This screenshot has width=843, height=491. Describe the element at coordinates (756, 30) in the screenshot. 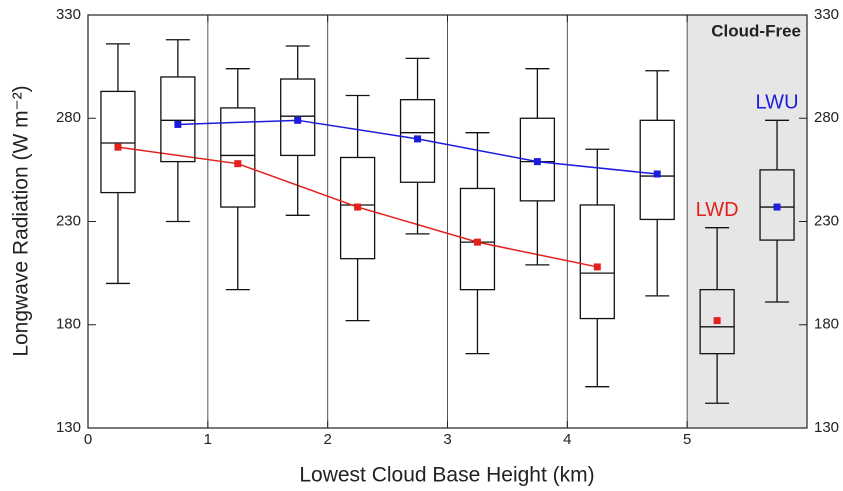

I see `region-label: Cloud-Free` at that location.